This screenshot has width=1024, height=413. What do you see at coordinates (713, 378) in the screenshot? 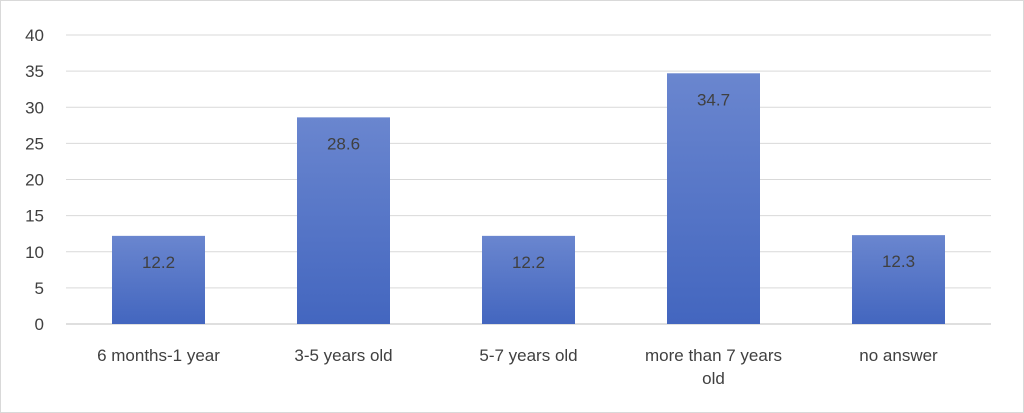
I see `x-category-label: old` at bounding box center [713, 378].